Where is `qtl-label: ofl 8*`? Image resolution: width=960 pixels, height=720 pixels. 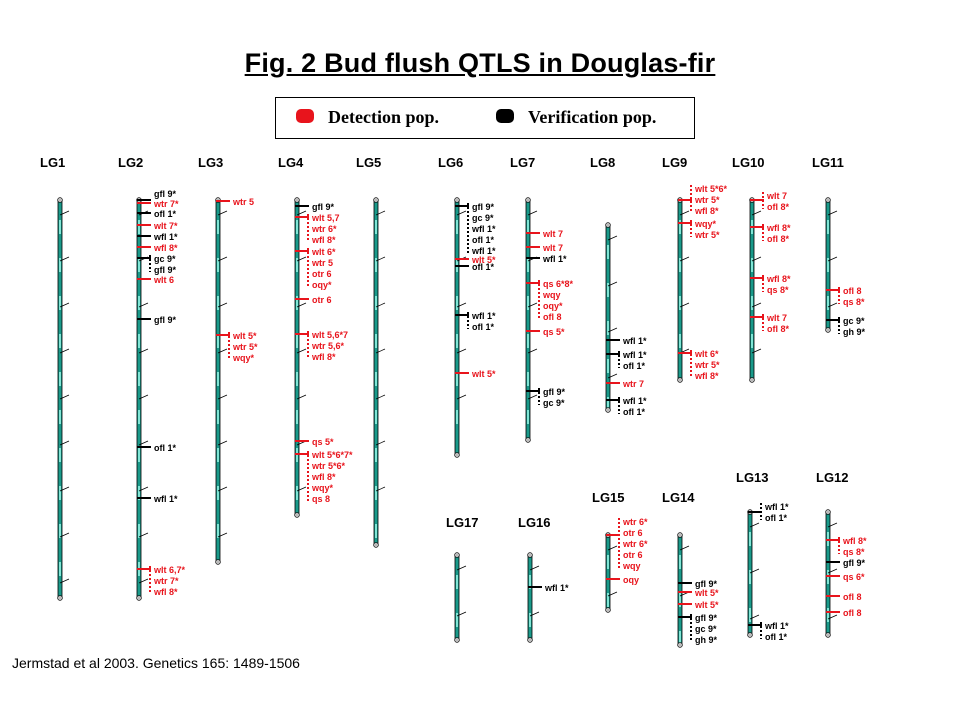
qtl-label: ofl 8* is located at coordinates (778, 239).